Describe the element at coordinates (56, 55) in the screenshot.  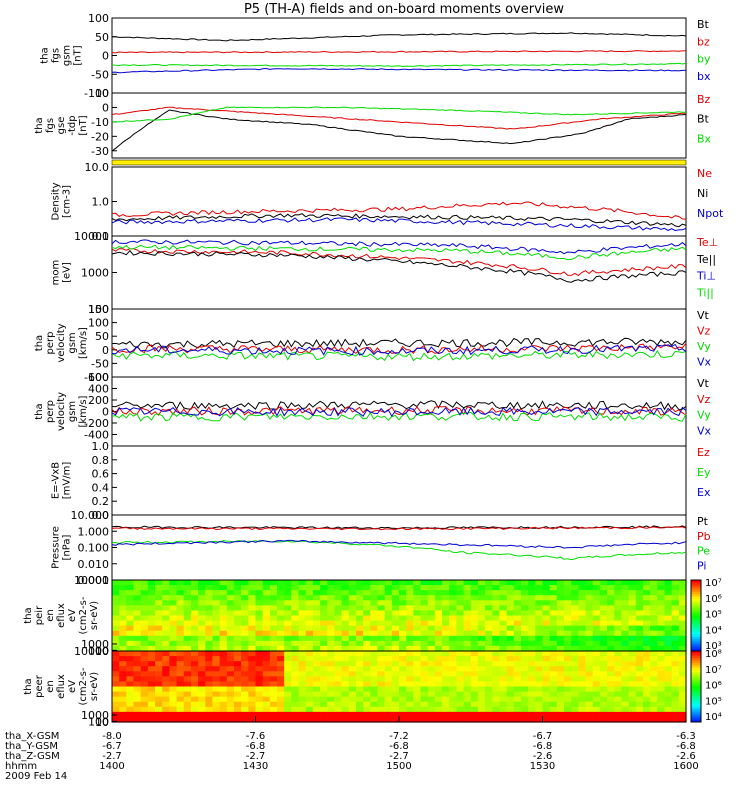
I see `y-axis-label: fgs` at that location.